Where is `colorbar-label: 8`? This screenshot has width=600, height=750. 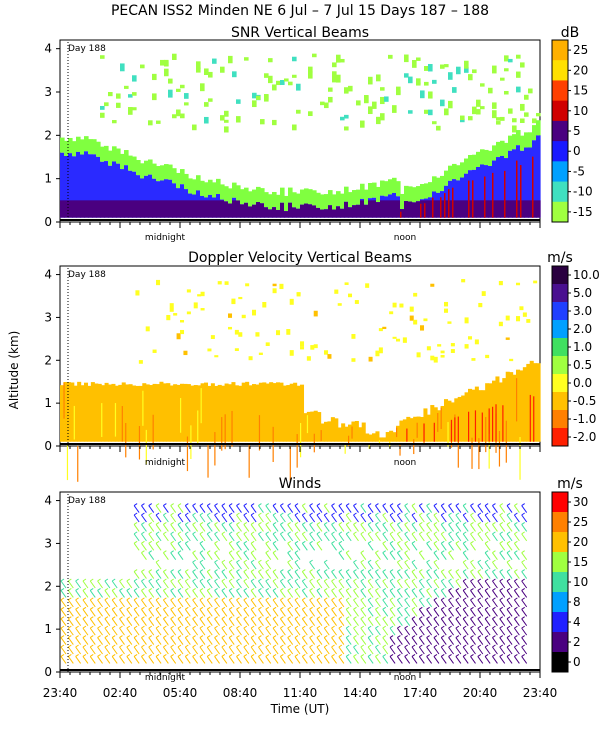
colorbar-label: 8 is located at coordinates (577, 602).